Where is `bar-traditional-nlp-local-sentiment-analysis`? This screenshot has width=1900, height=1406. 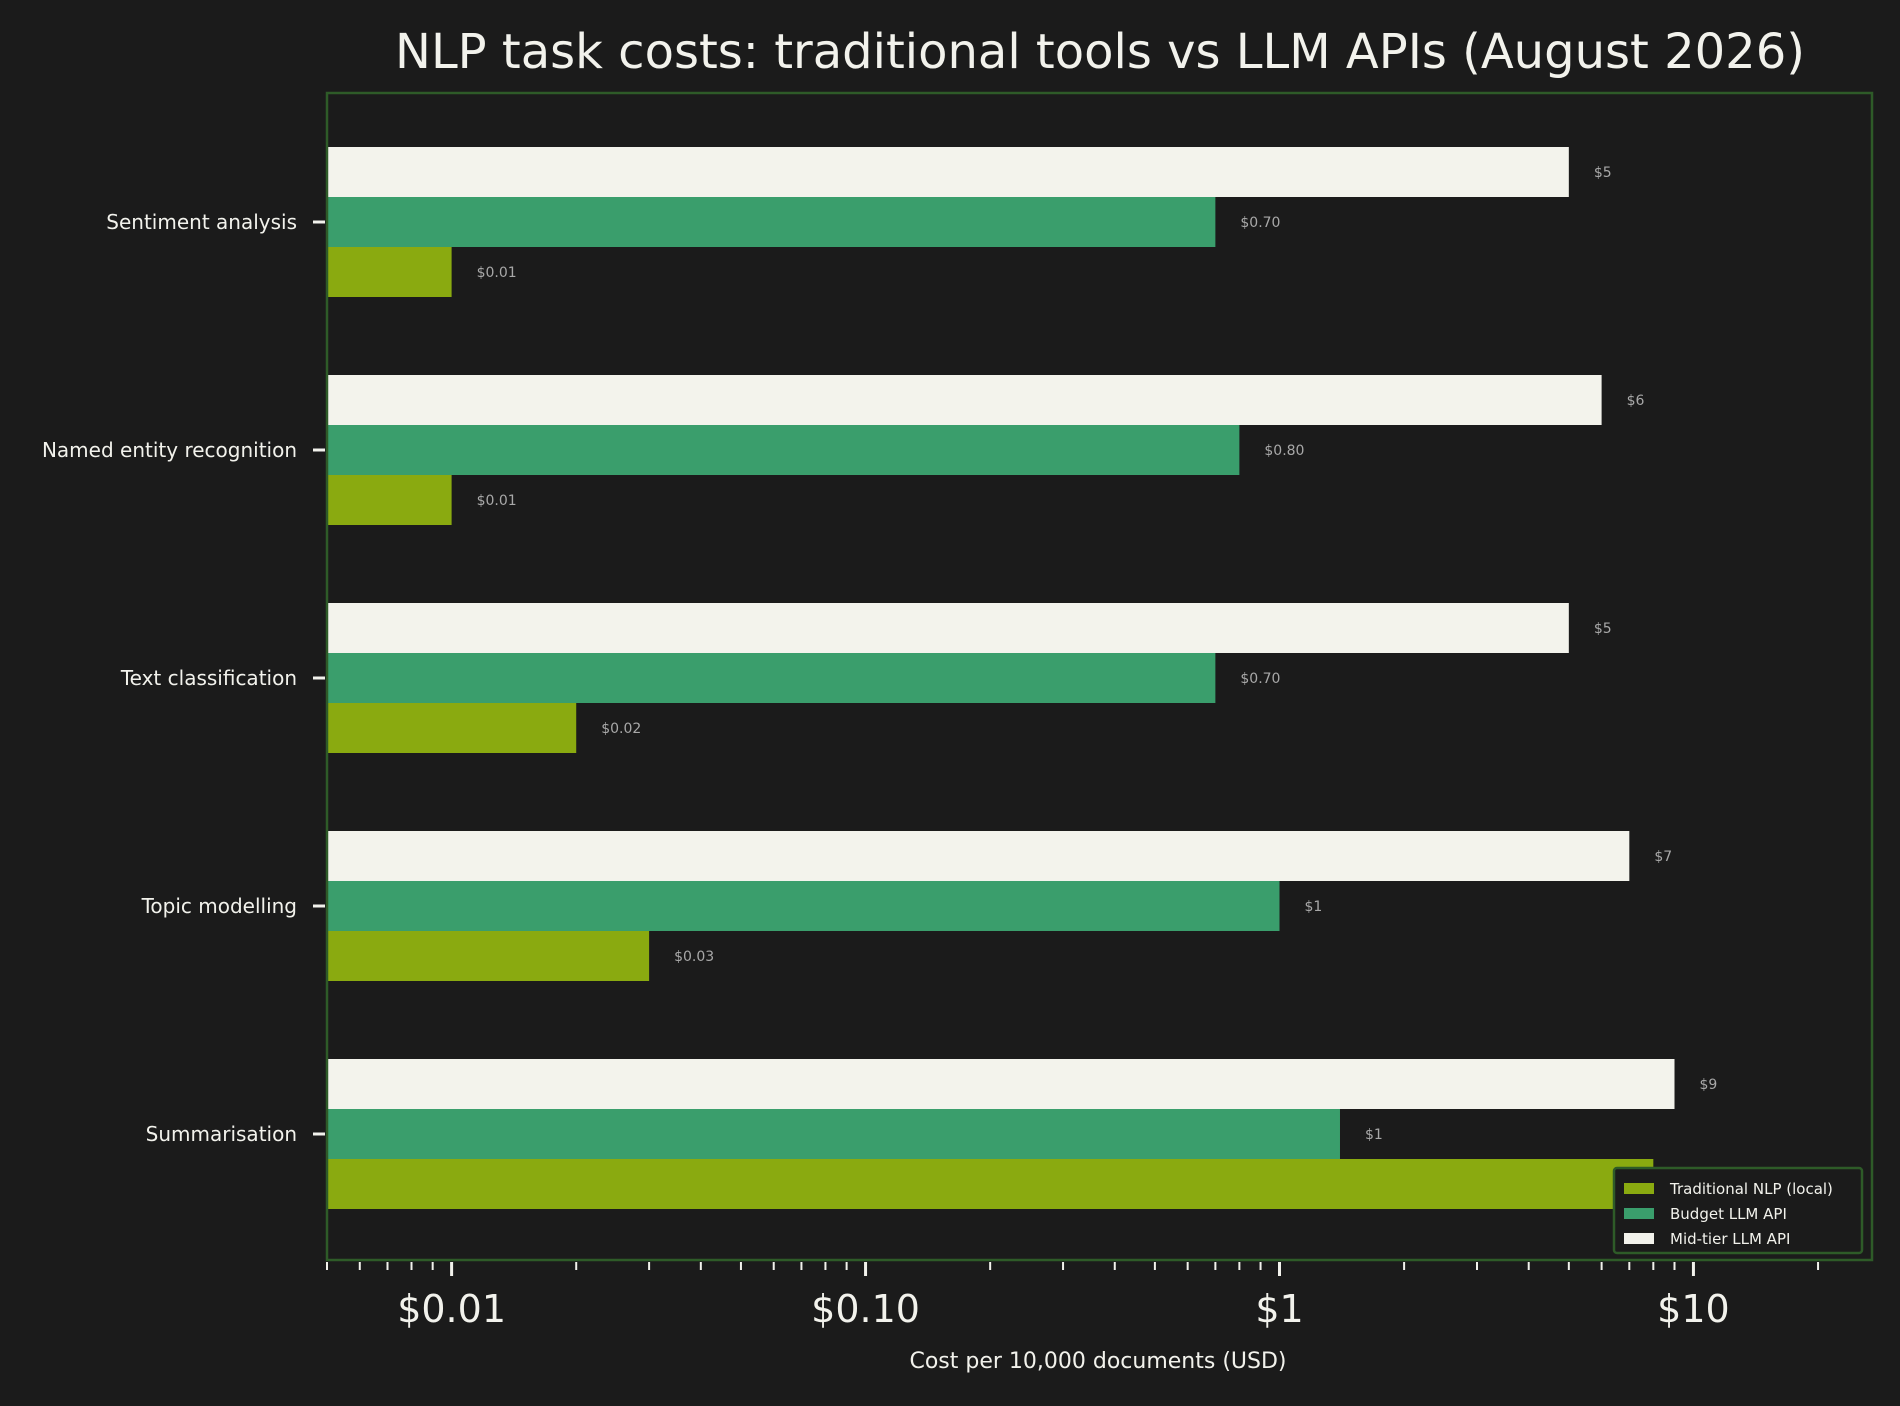 bar-traditional-nlp-local-sentiment-analysis is located at coordinates (389, 272).